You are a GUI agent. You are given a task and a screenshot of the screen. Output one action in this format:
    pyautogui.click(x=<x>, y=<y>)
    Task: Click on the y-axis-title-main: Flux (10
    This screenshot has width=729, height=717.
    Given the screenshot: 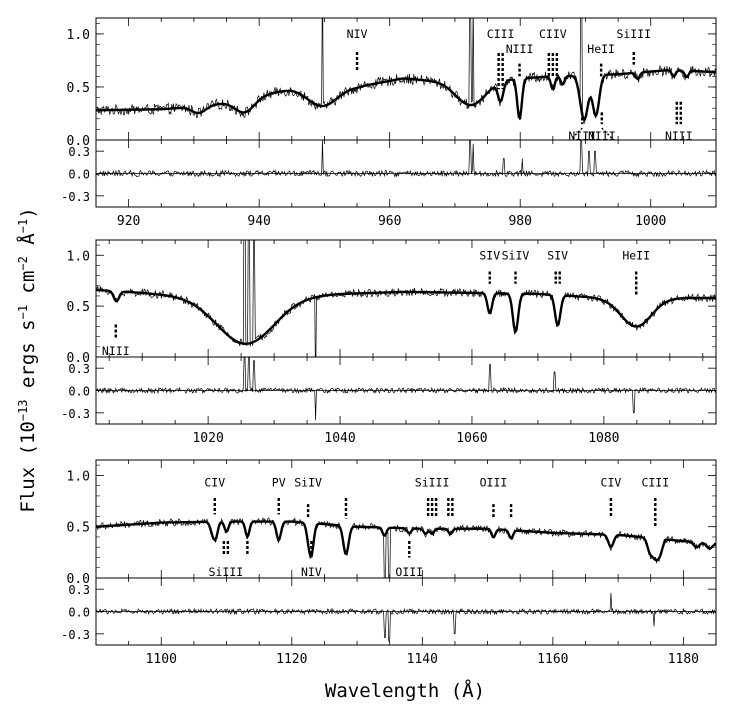 What is the action you would take?
    pyautogui.click(x=28, y=467)
    